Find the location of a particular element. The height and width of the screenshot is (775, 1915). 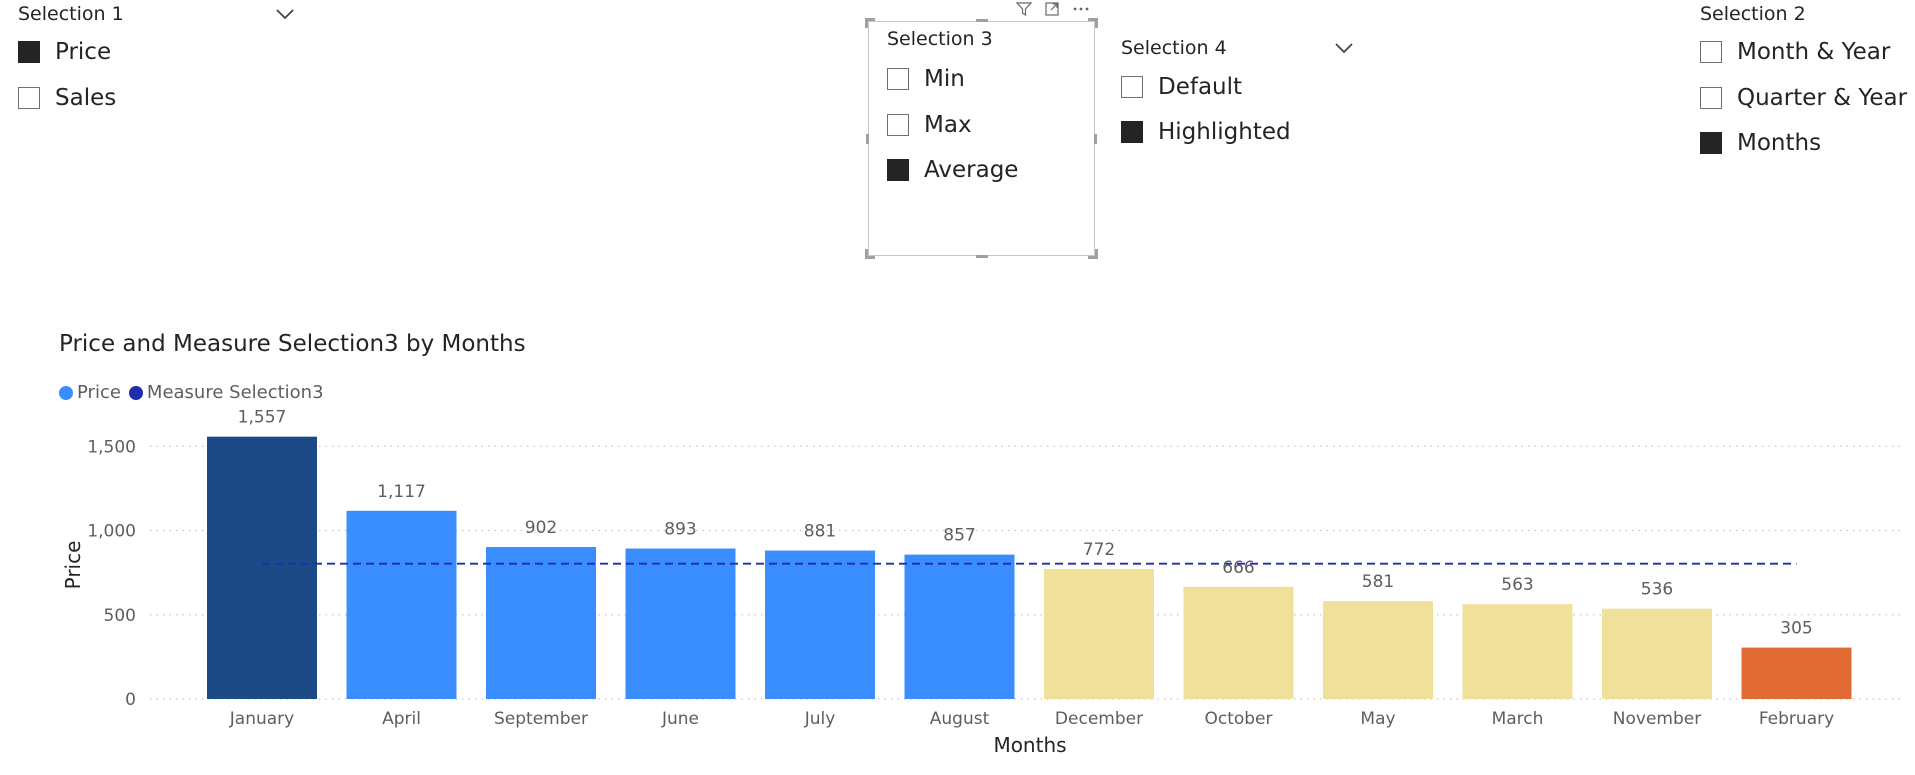

legend-label: Price is located at coordinates (99, 392).